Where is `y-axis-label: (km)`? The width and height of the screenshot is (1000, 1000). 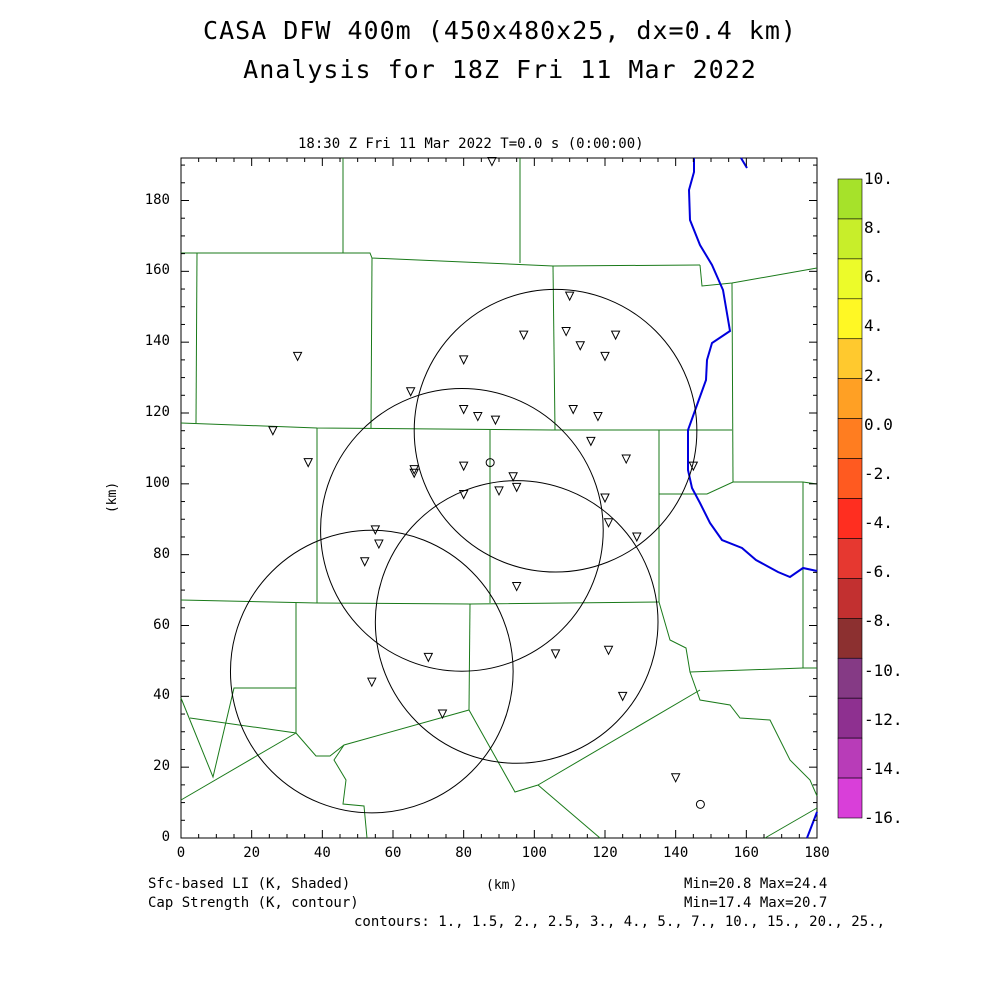 y-axis-label: (km) is located at coordinates (113, 497).